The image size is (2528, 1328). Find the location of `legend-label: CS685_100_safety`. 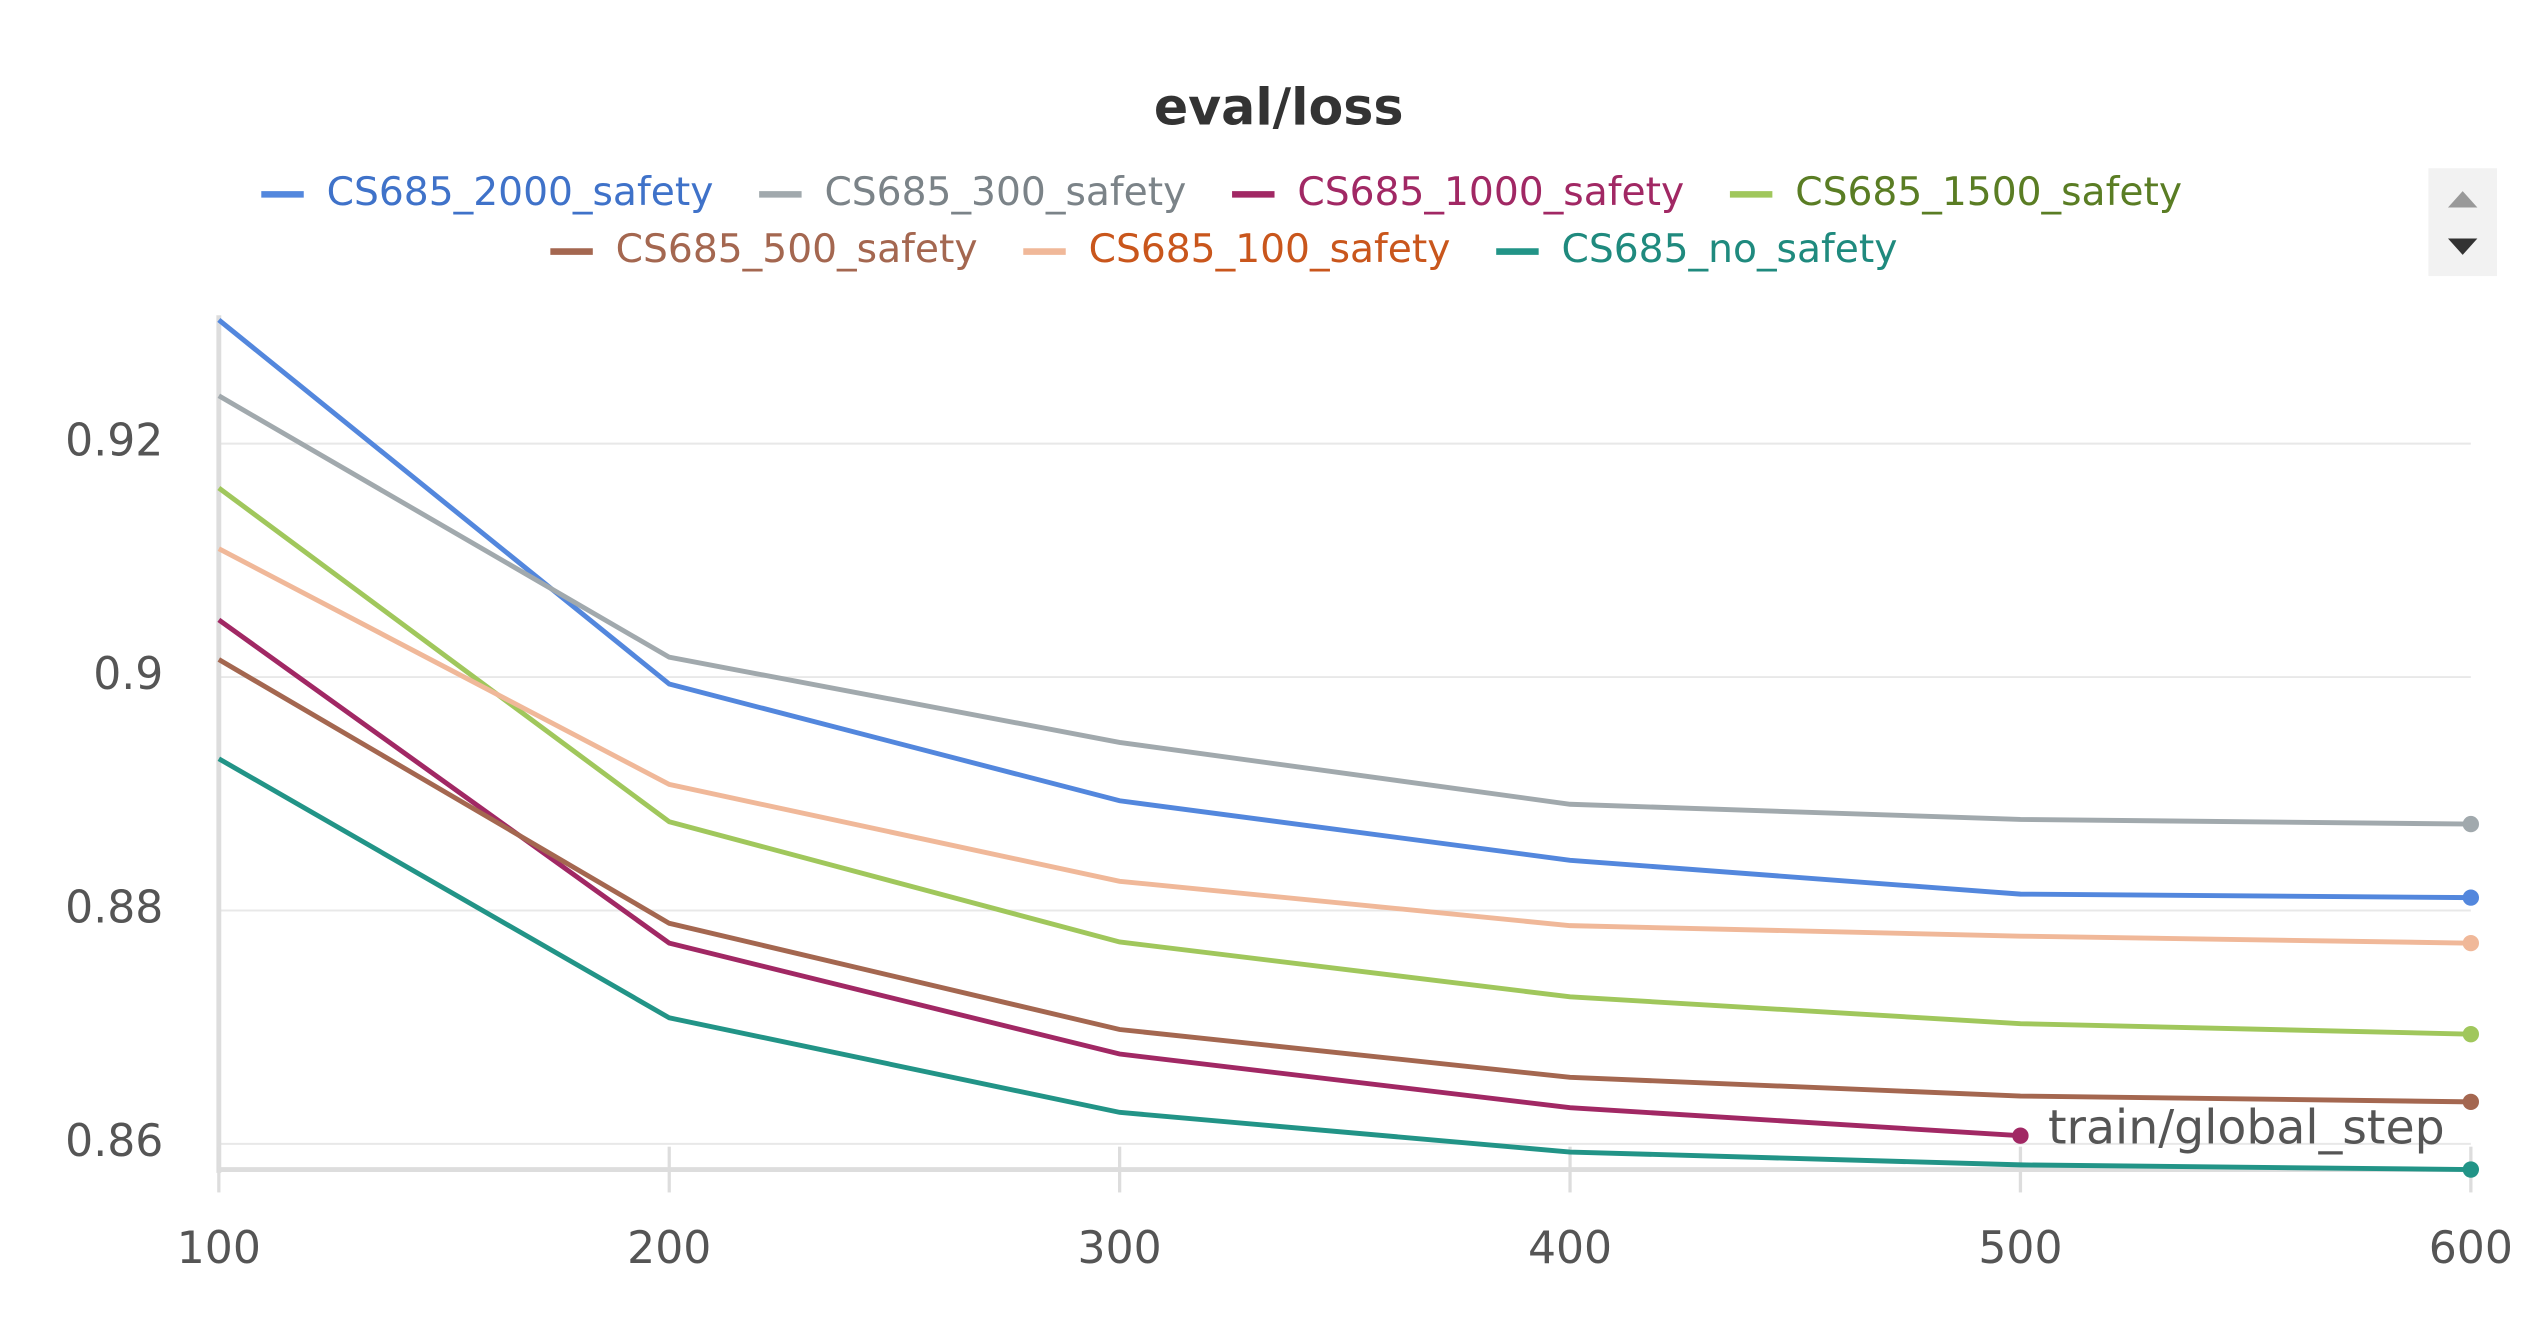

legend-label: CS685_100_safety is located at coordinates (1270, 249).